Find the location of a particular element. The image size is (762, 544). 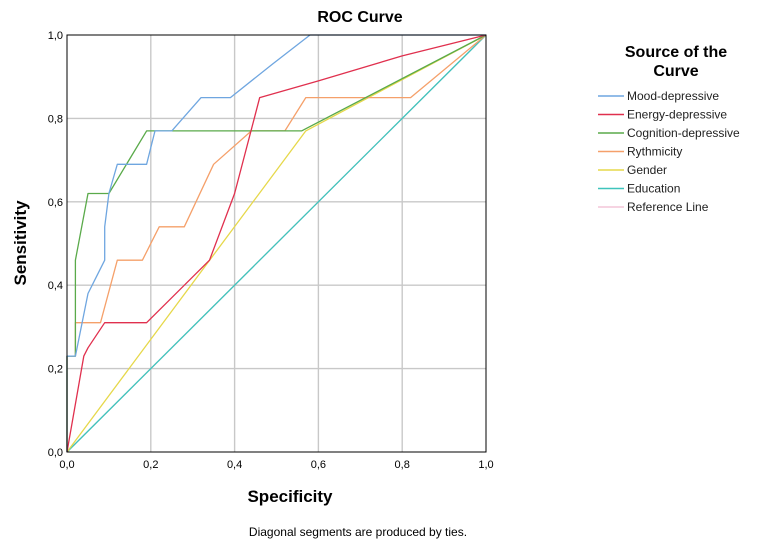

y-tick-label: 1,0 is located at coordinates (55, 36).